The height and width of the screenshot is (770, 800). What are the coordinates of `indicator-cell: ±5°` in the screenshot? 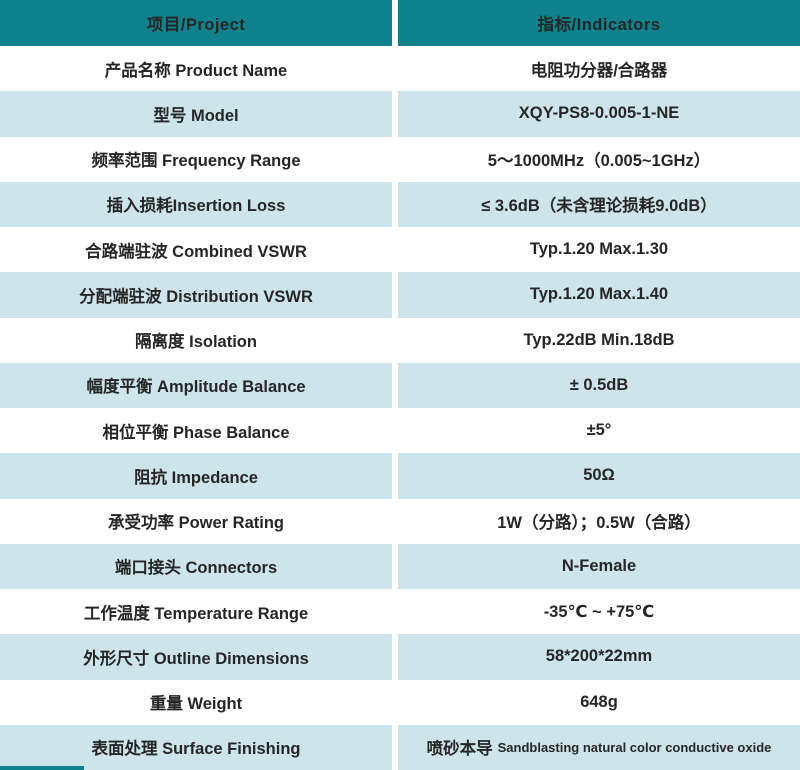 It's located at (599, 431).